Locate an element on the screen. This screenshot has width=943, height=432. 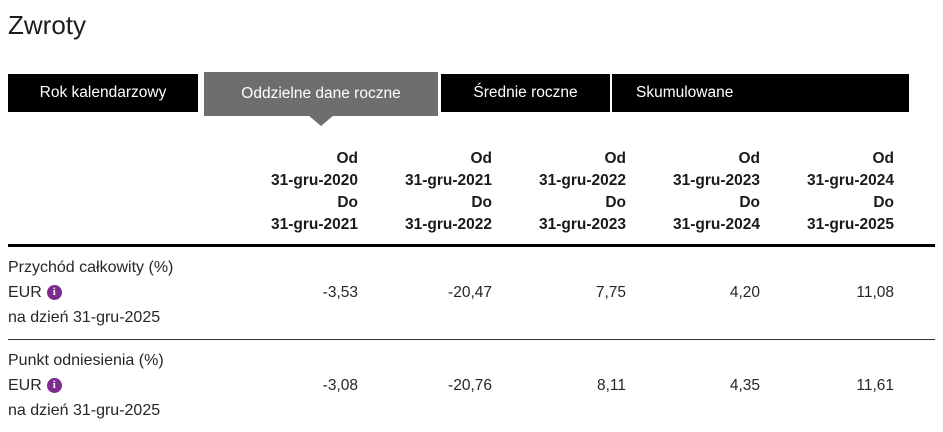
period-to-date: 31-gru-2025 is located at coordinates (850, 224).